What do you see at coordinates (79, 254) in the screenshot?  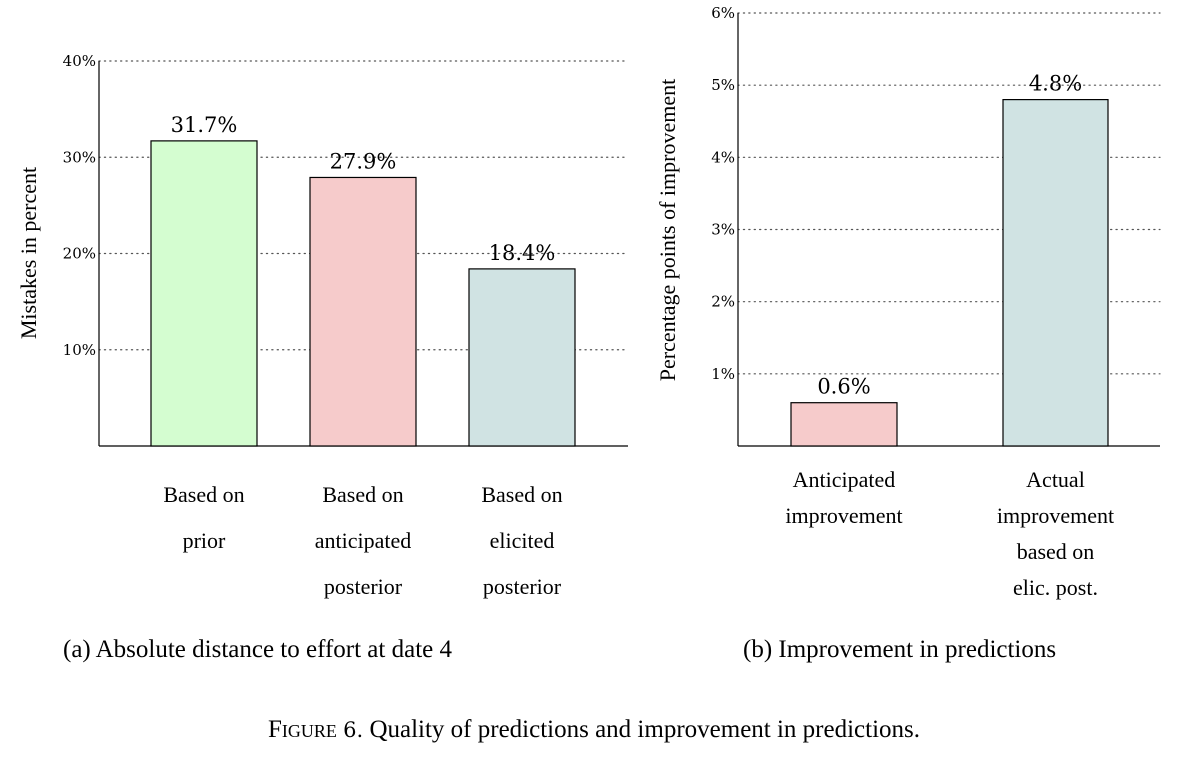 I see `y-tick-label: 20%` at bounding box center [79, 254].